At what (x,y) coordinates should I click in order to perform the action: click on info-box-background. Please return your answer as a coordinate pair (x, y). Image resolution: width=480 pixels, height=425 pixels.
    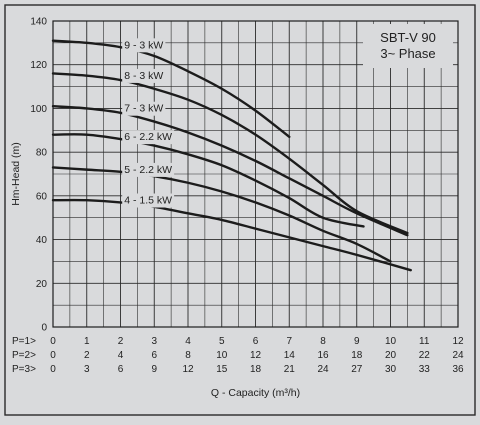
    Looking at the image, I should click on (408, 46).